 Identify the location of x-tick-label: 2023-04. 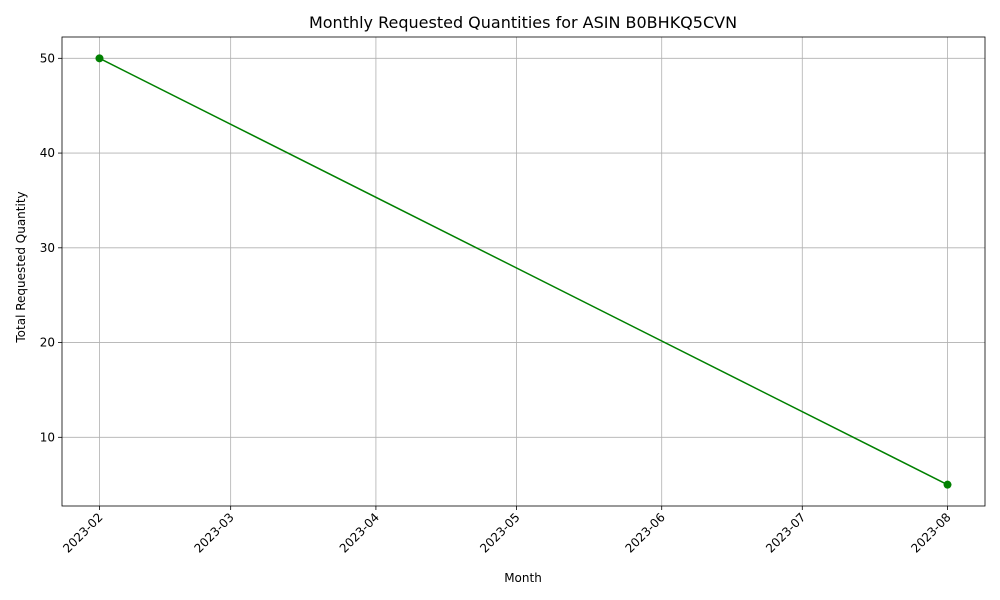
(359, 532).